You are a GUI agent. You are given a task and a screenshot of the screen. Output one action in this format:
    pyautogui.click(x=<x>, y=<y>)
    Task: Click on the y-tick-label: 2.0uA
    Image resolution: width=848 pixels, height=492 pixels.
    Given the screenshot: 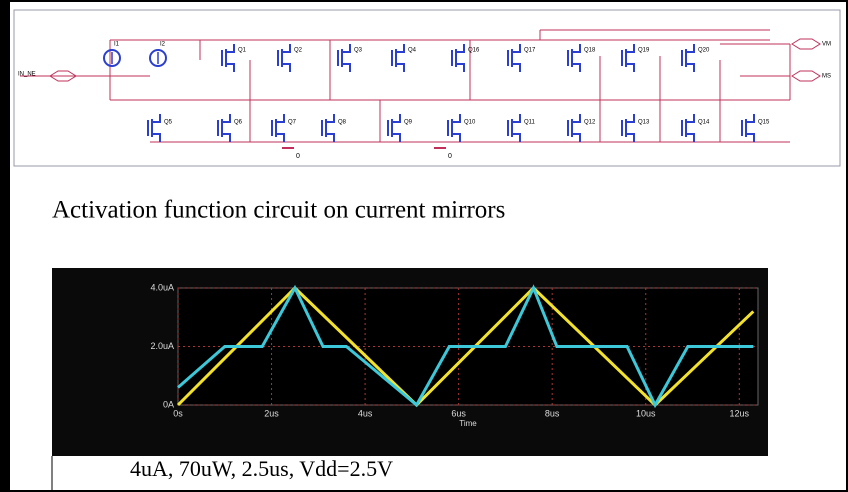 What is the action you would take?
    pyautogui.click(x=162, y=346)
    